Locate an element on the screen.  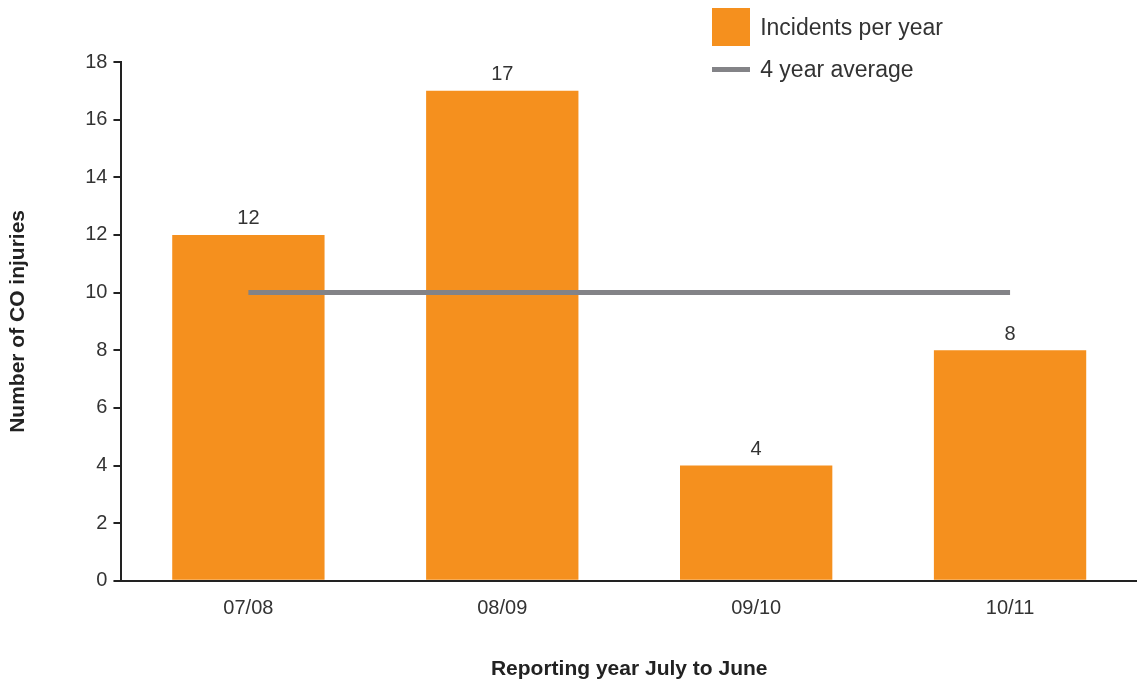
x-axis-title: Reporting year July to June is located at coordinates (629, 668).